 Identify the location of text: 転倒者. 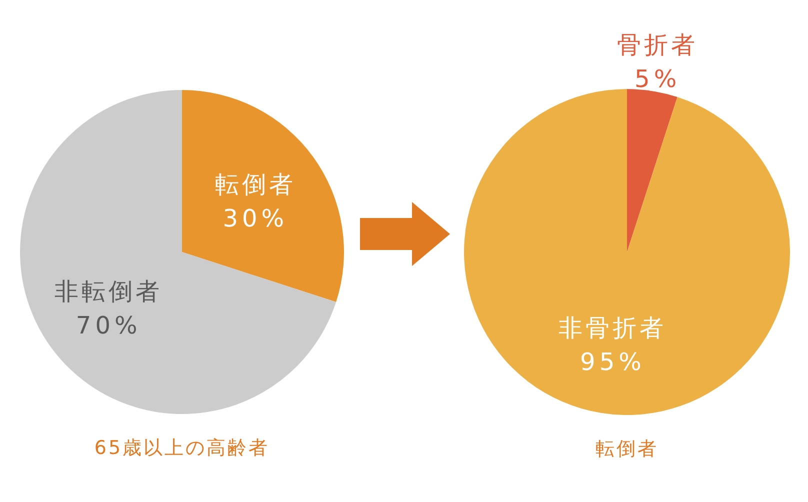
(627, 449).